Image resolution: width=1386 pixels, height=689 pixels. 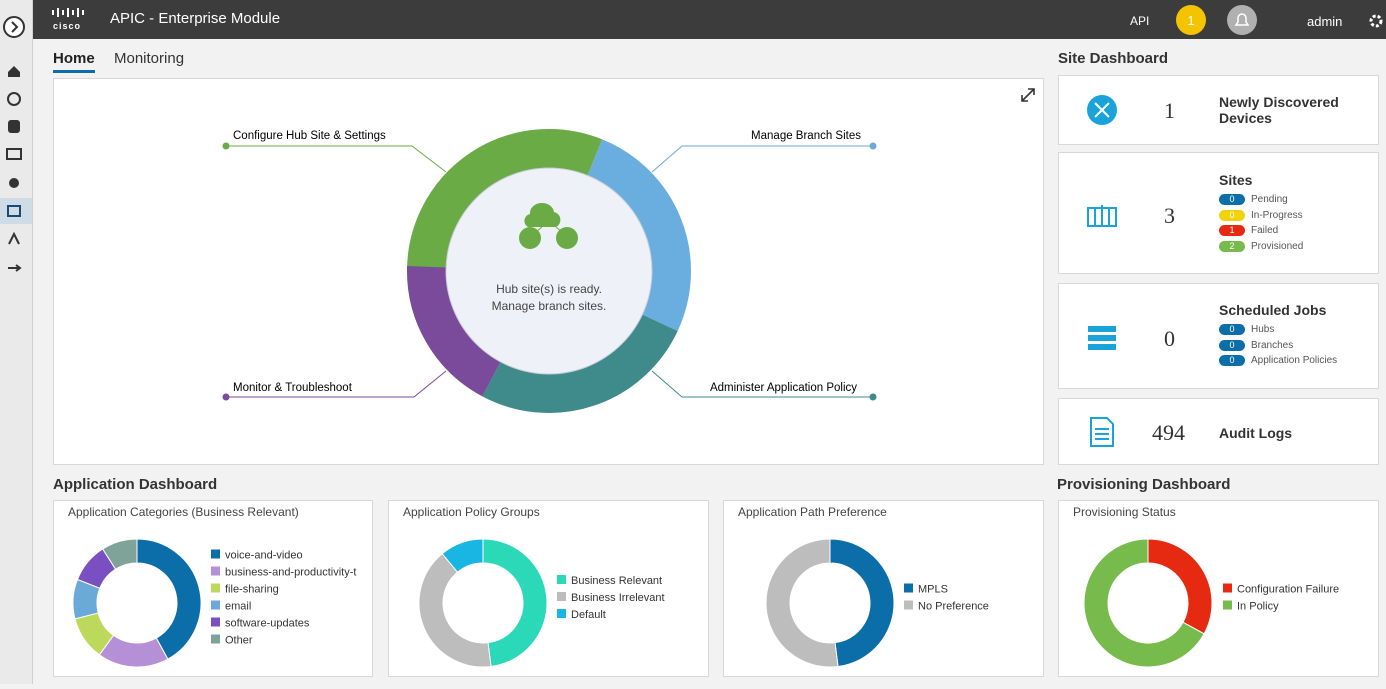 What do you see at coordinates (618, 598) in the screenshot?
I see `legend-label: Business Irrelevant` at bounding box center [618, 598].